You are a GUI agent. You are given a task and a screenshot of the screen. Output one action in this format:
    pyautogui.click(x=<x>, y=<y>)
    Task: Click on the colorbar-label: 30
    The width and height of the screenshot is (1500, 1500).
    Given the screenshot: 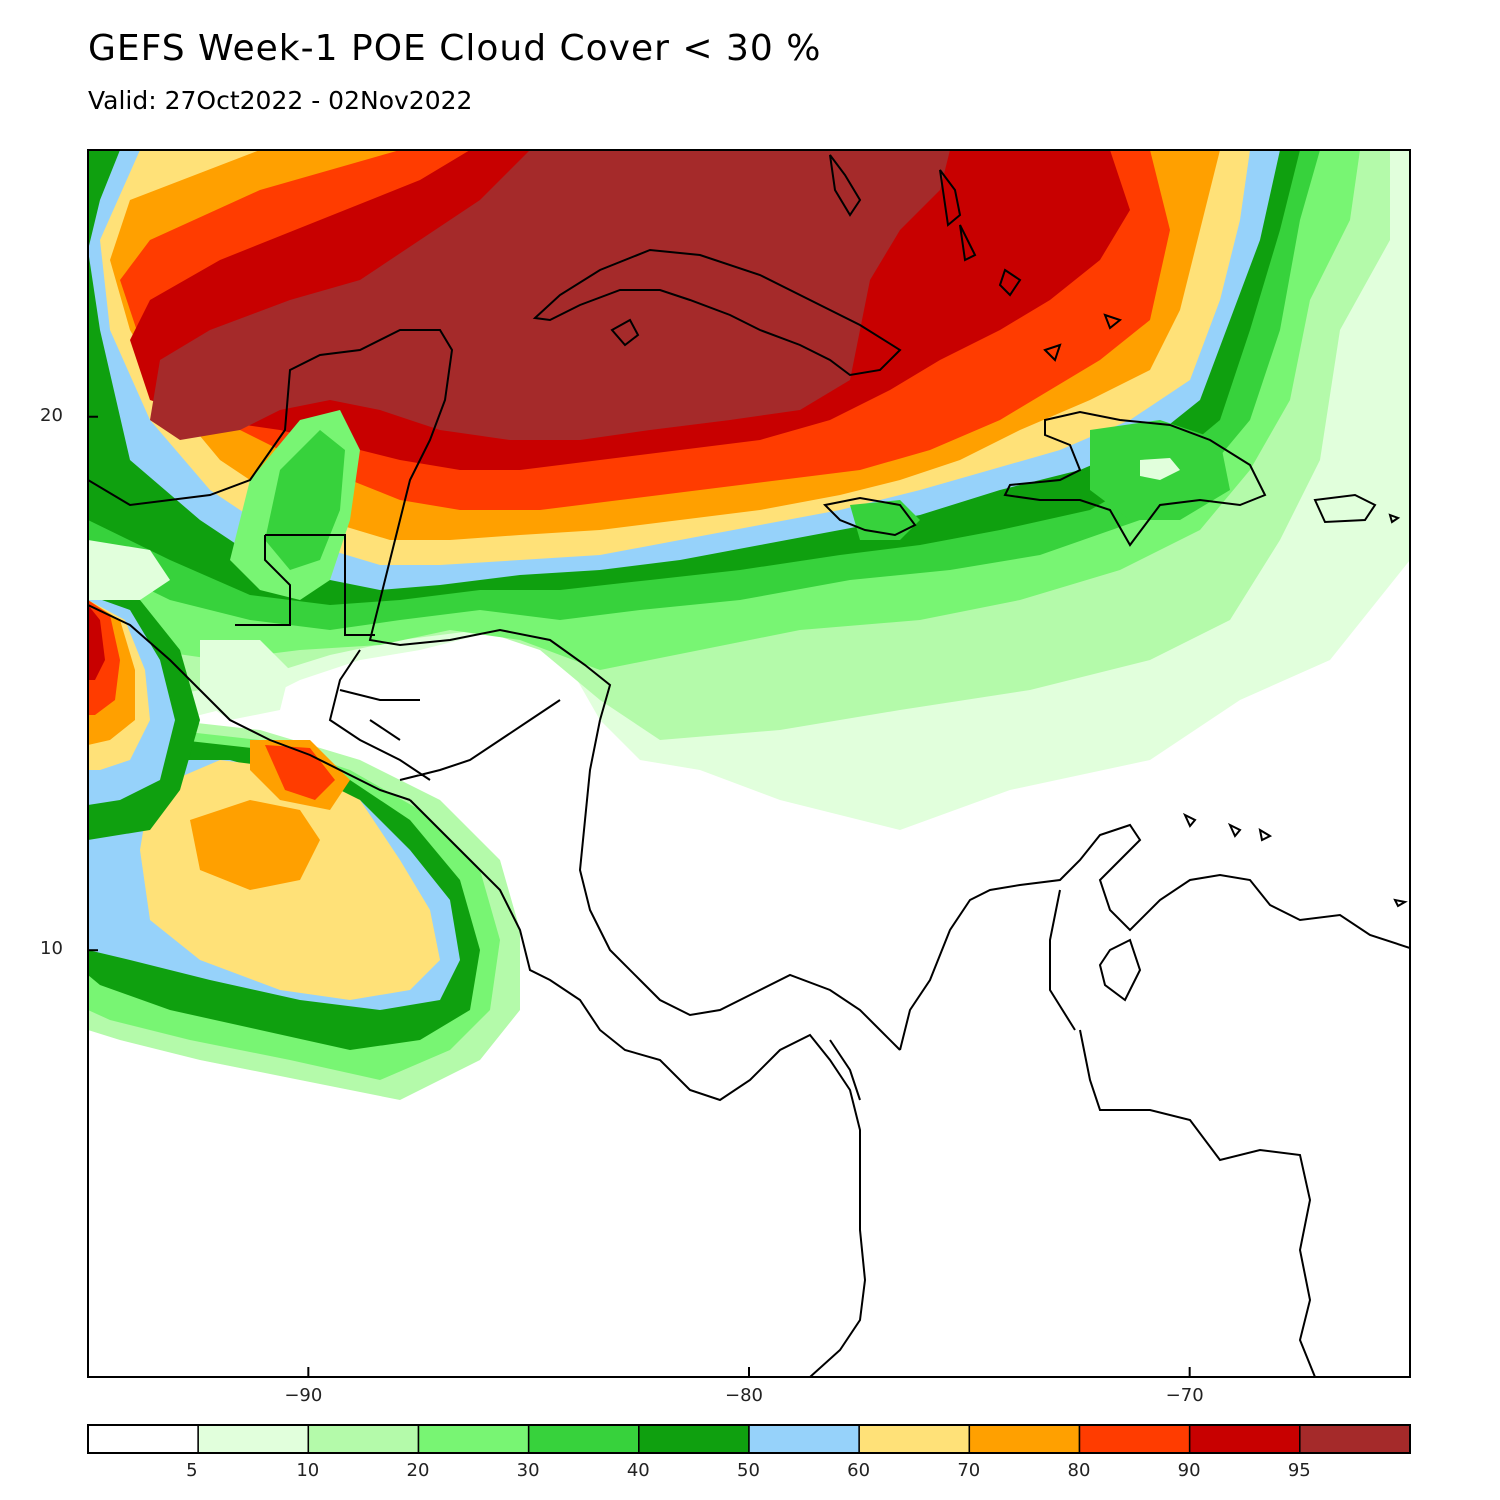 What is the action you would take?
    pyautogui.click(x=528, y=1470)
    